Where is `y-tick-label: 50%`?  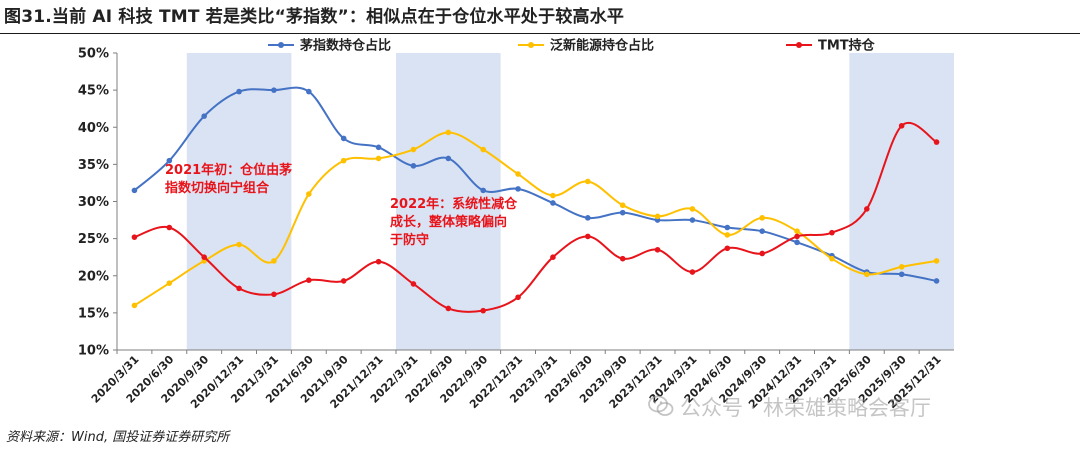
y-tick-label: 50% is located at coordinates (93, 54).